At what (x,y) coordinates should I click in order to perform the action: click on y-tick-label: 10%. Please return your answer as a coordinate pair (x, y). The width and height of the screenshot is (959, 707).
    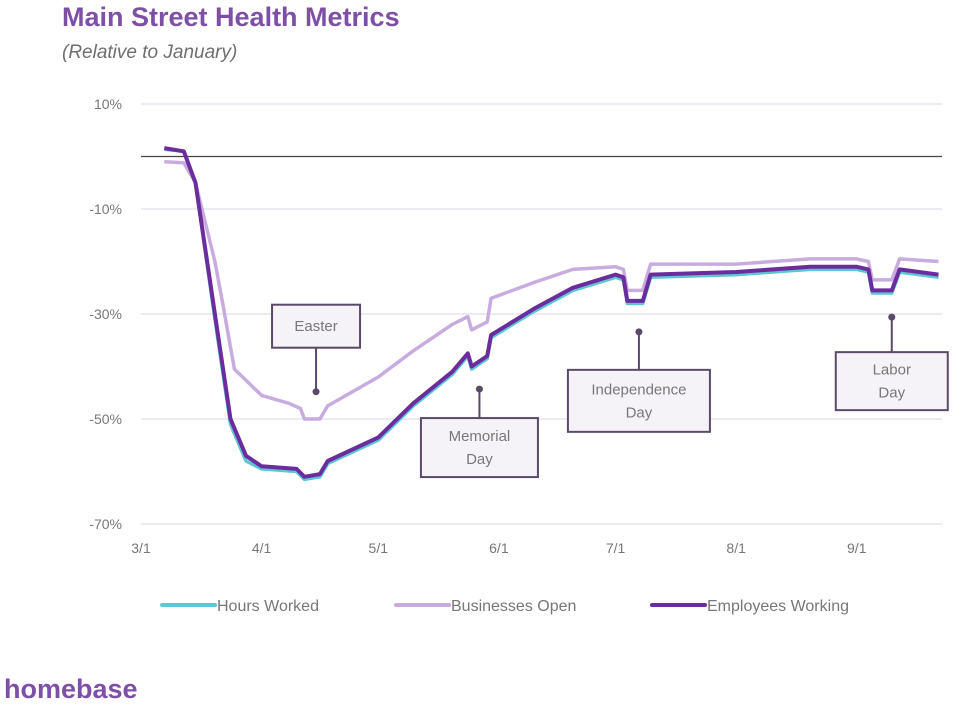
    Looking at the image, I should click on (108, 104).